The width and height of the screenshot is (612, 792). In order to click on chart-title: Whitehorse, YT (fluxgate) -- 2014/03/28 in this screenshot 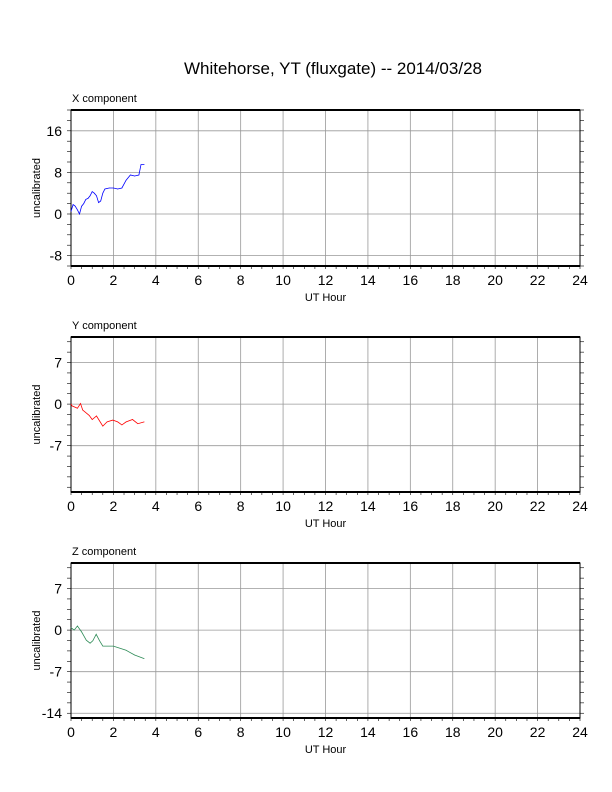, I will do `click(333, 68)`.